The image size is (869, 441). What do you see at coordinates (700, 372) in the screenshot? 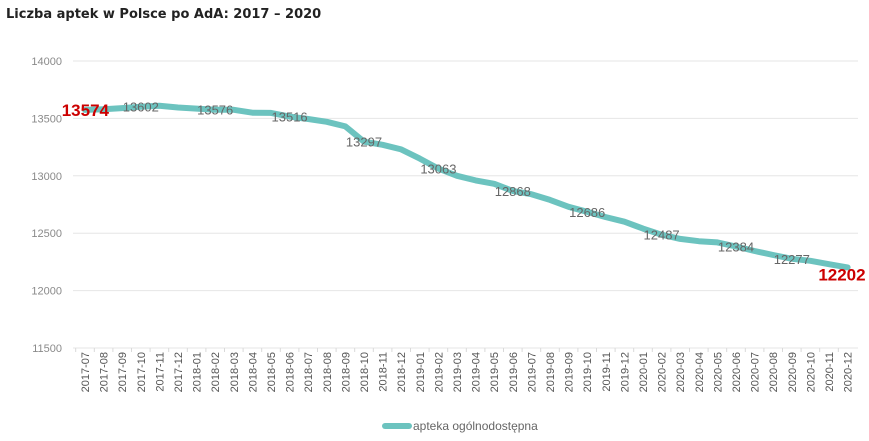
I see `x-tick-label: 2020-04` at bounding box center [700, 372].